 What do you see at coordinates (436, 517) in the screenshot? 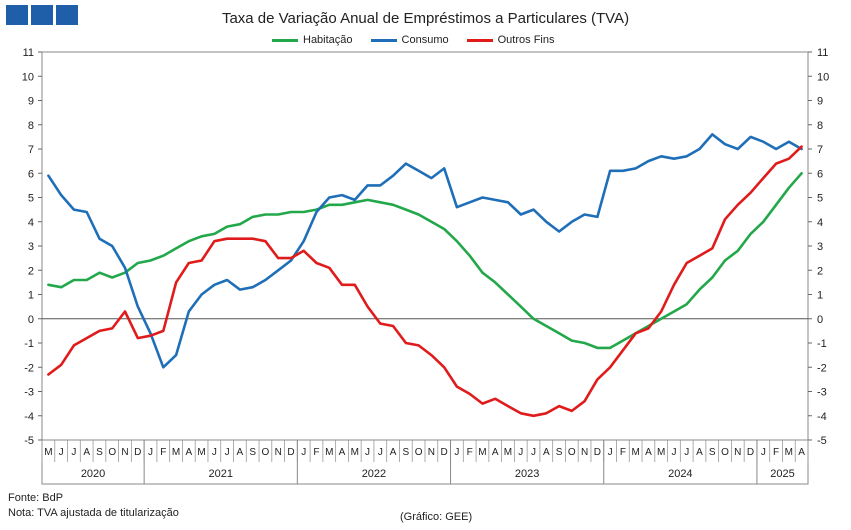
I see `chart-credit: (Gráfico: GEE)` at bounding box center [436, 517].